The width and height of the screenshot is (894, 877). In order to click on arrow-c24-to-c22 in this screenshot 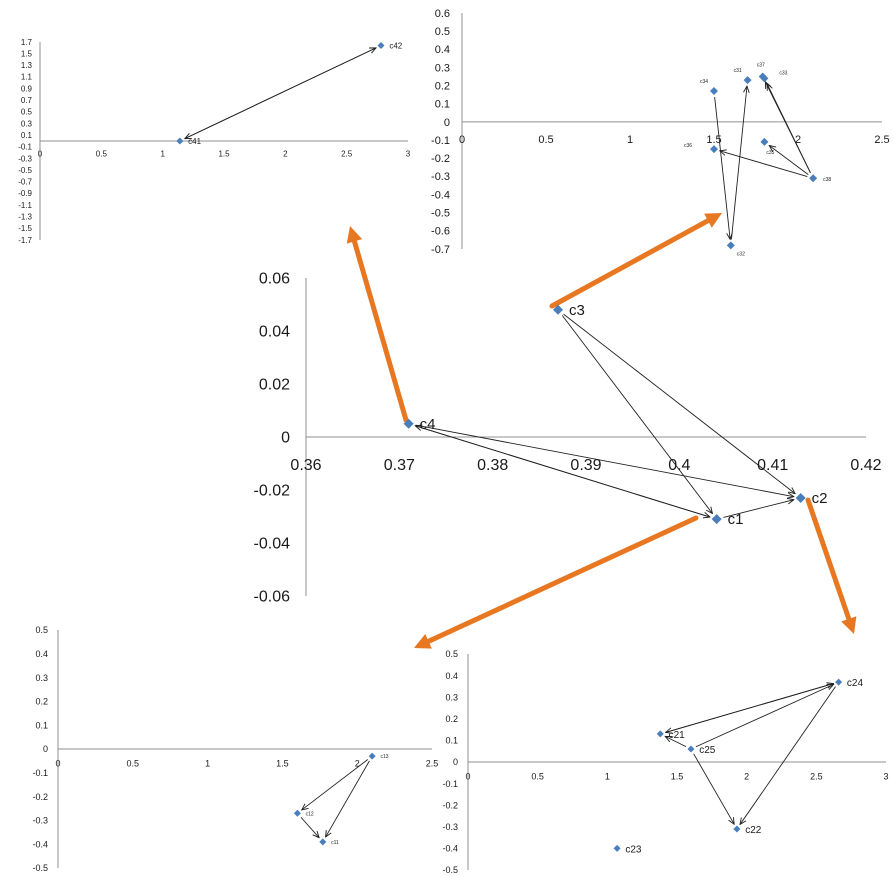, I will do `click(788, 755)`.